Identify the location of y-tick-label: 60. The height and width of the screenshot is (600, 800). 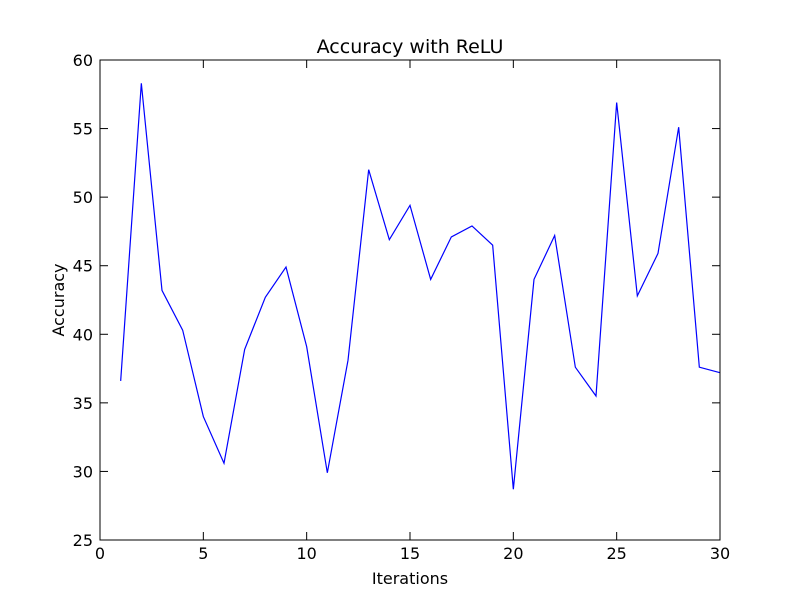
(83, 60).